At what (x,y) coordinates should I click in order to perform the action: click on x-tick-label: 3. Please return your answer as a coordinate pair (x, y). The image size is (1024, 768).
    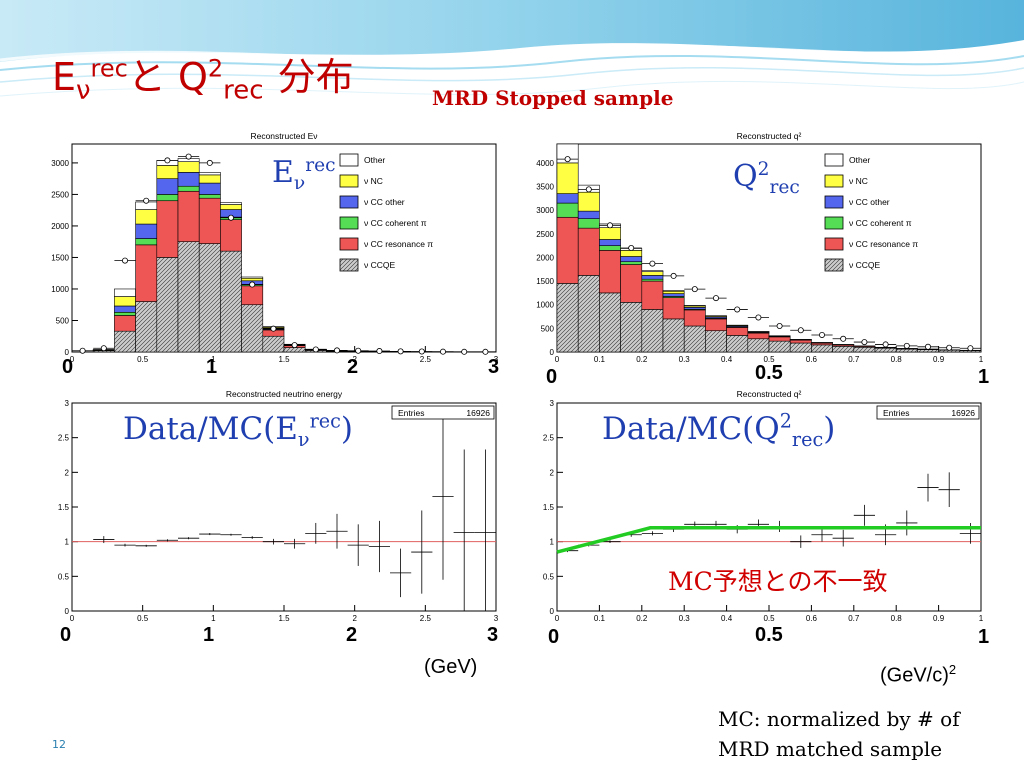
    Looking at the image, I should click on (496, 359).